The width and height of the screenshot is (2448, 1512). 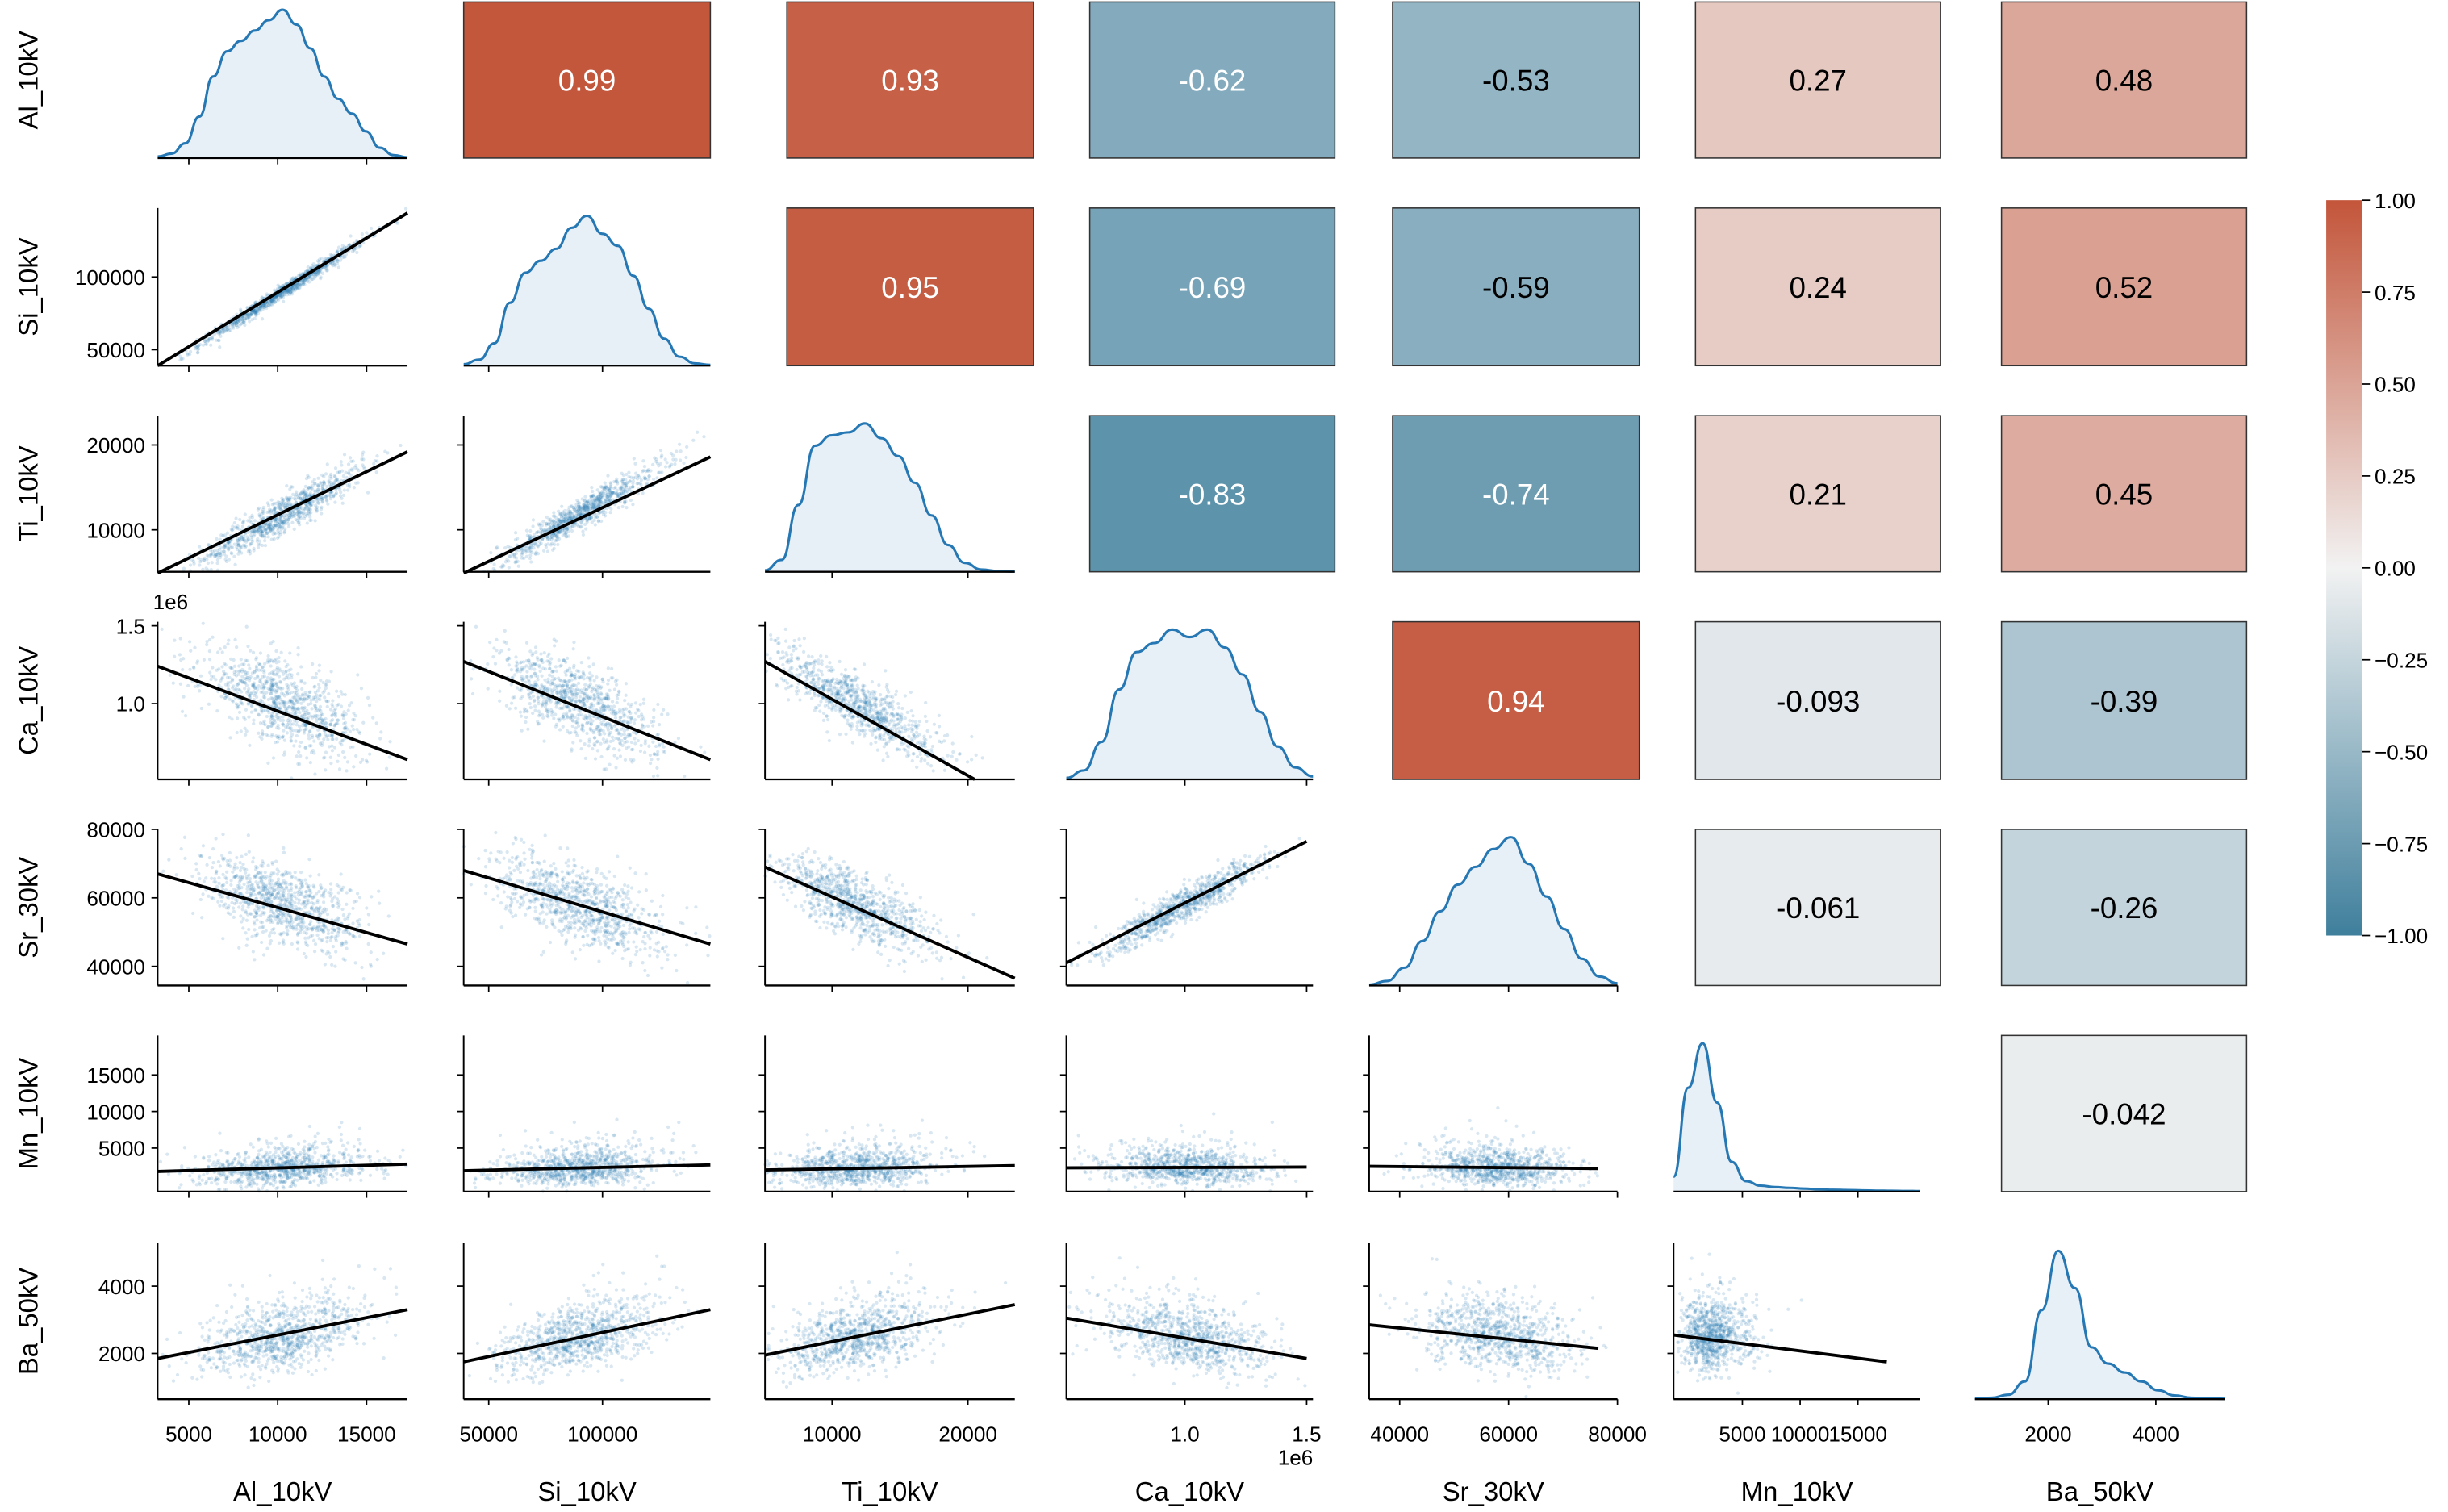 I want to click on y-tick-label: 20000, so click(x=116, y=445).